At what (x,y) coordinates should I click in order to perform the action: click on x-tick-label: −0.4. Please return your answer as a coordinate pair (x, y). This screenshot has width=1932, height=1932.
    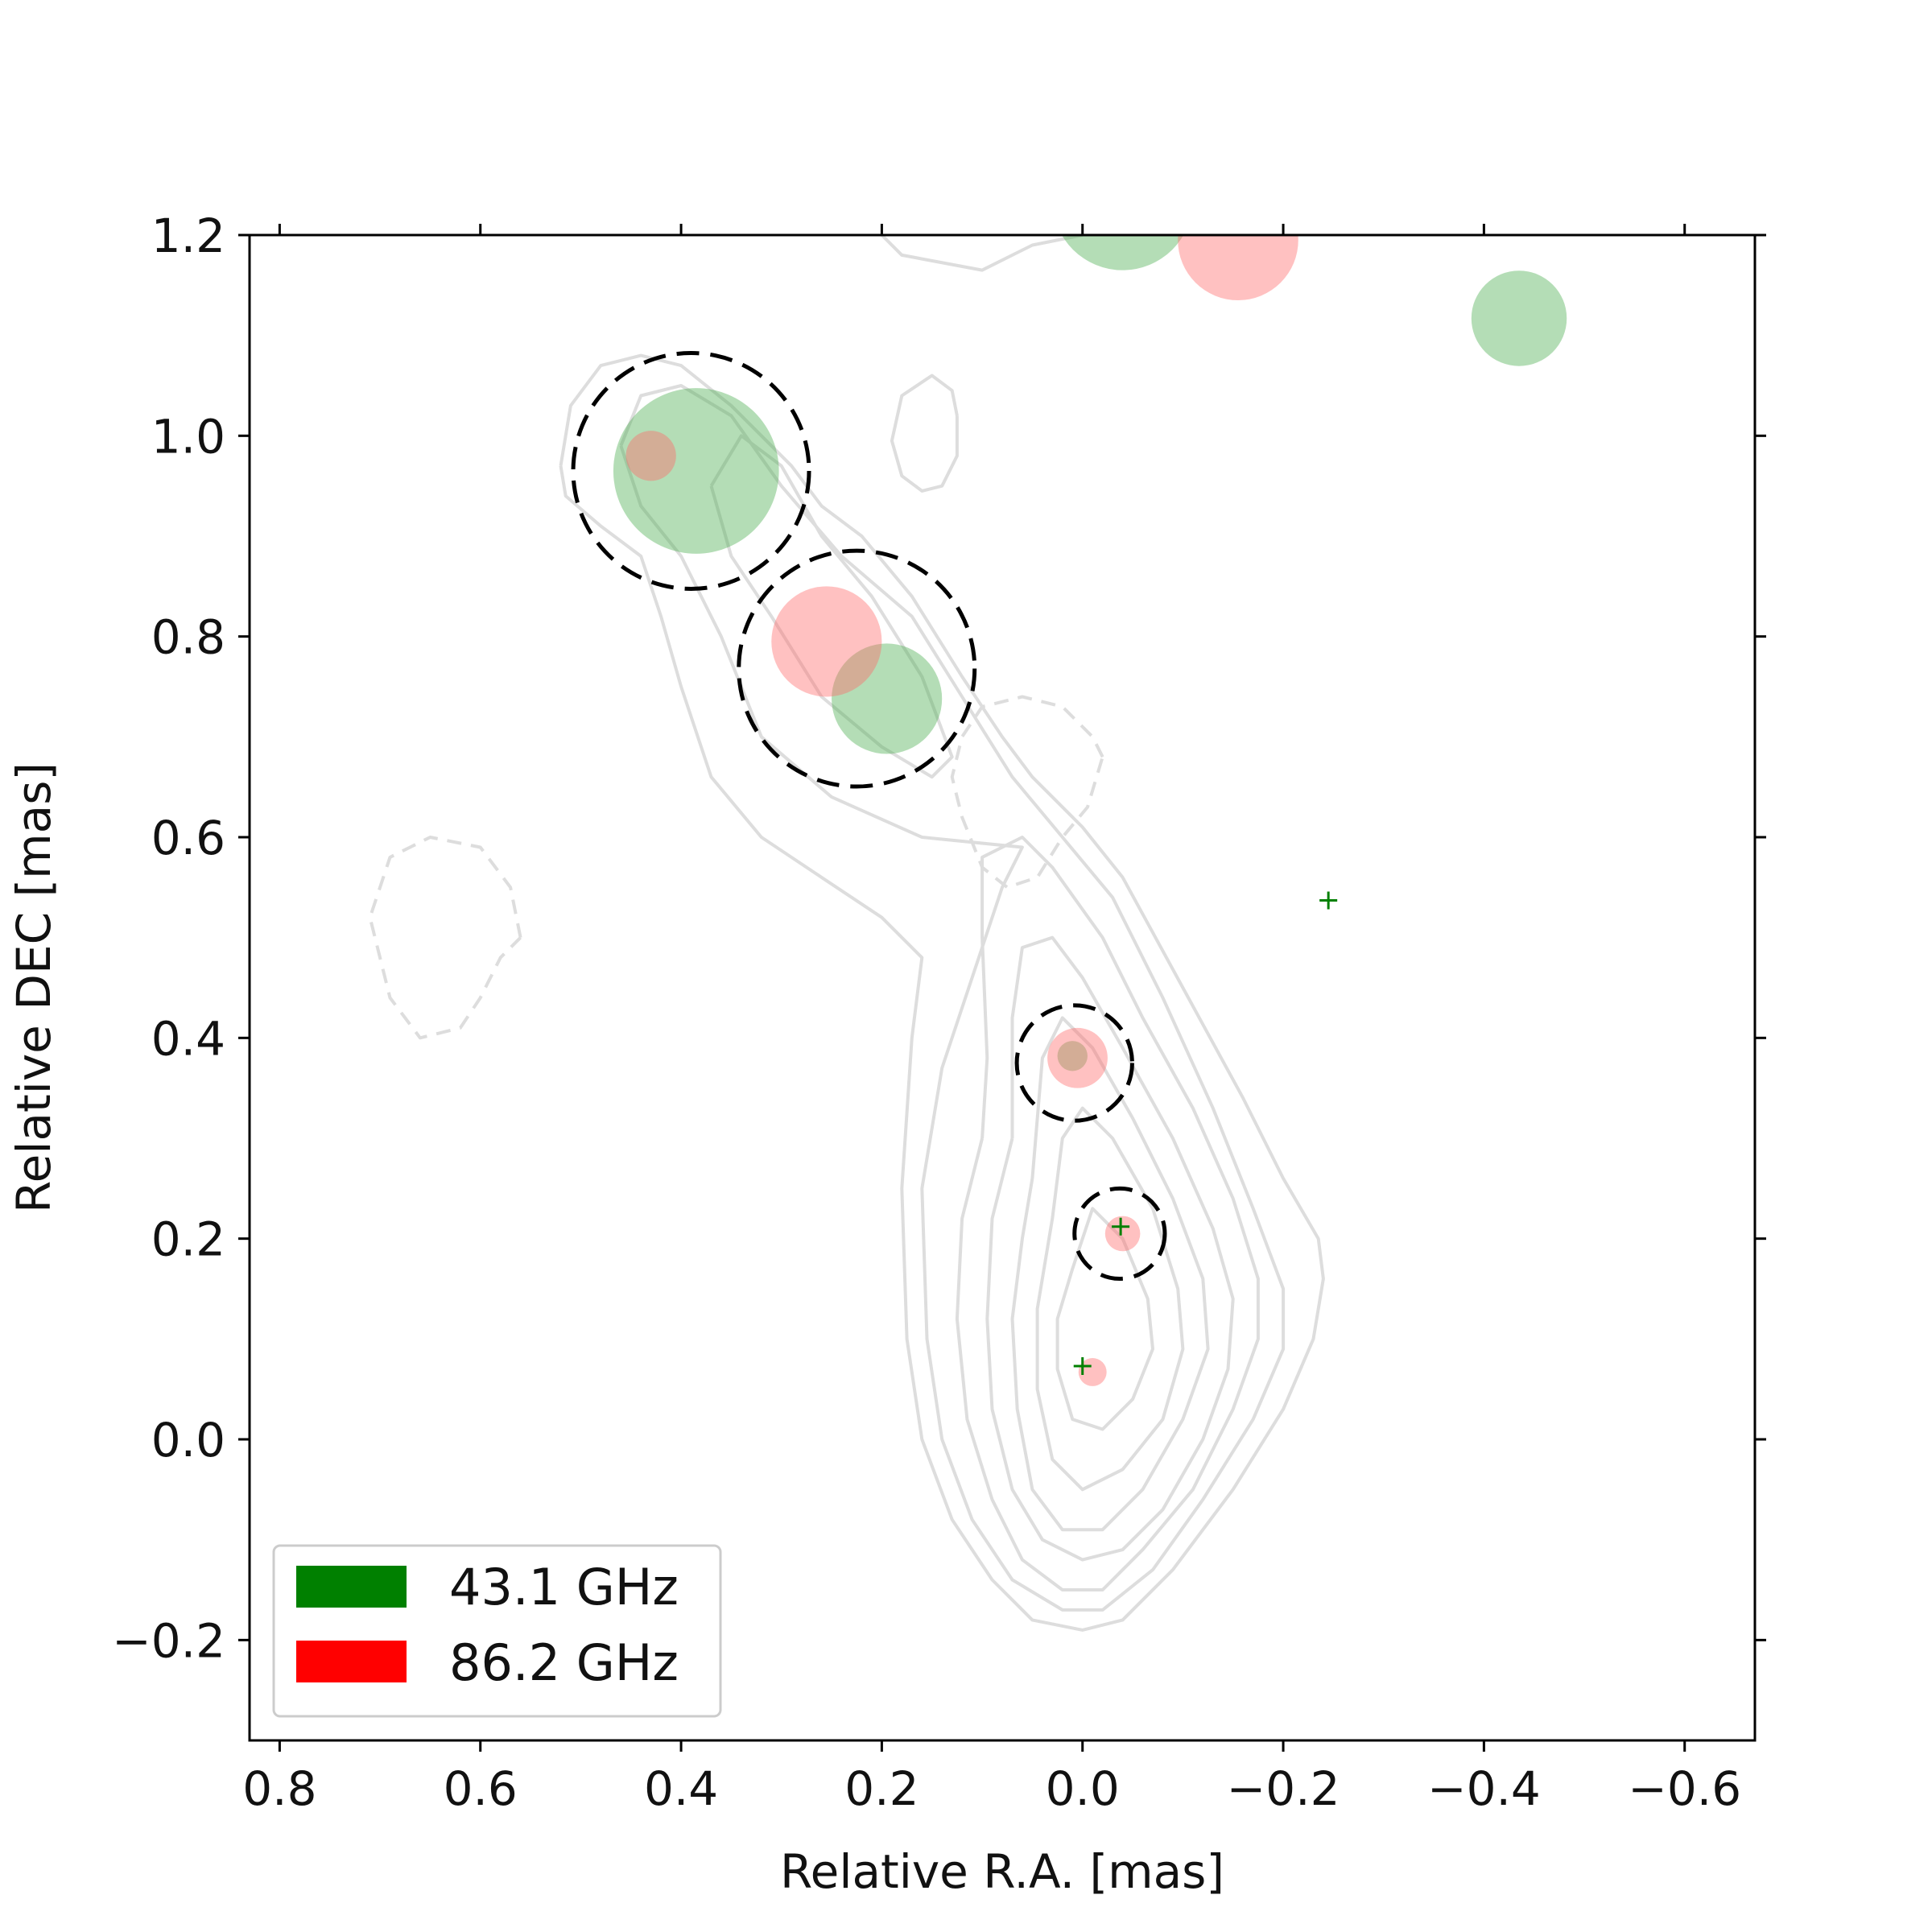
    Looking at the image, I should click on (1484, 1788).